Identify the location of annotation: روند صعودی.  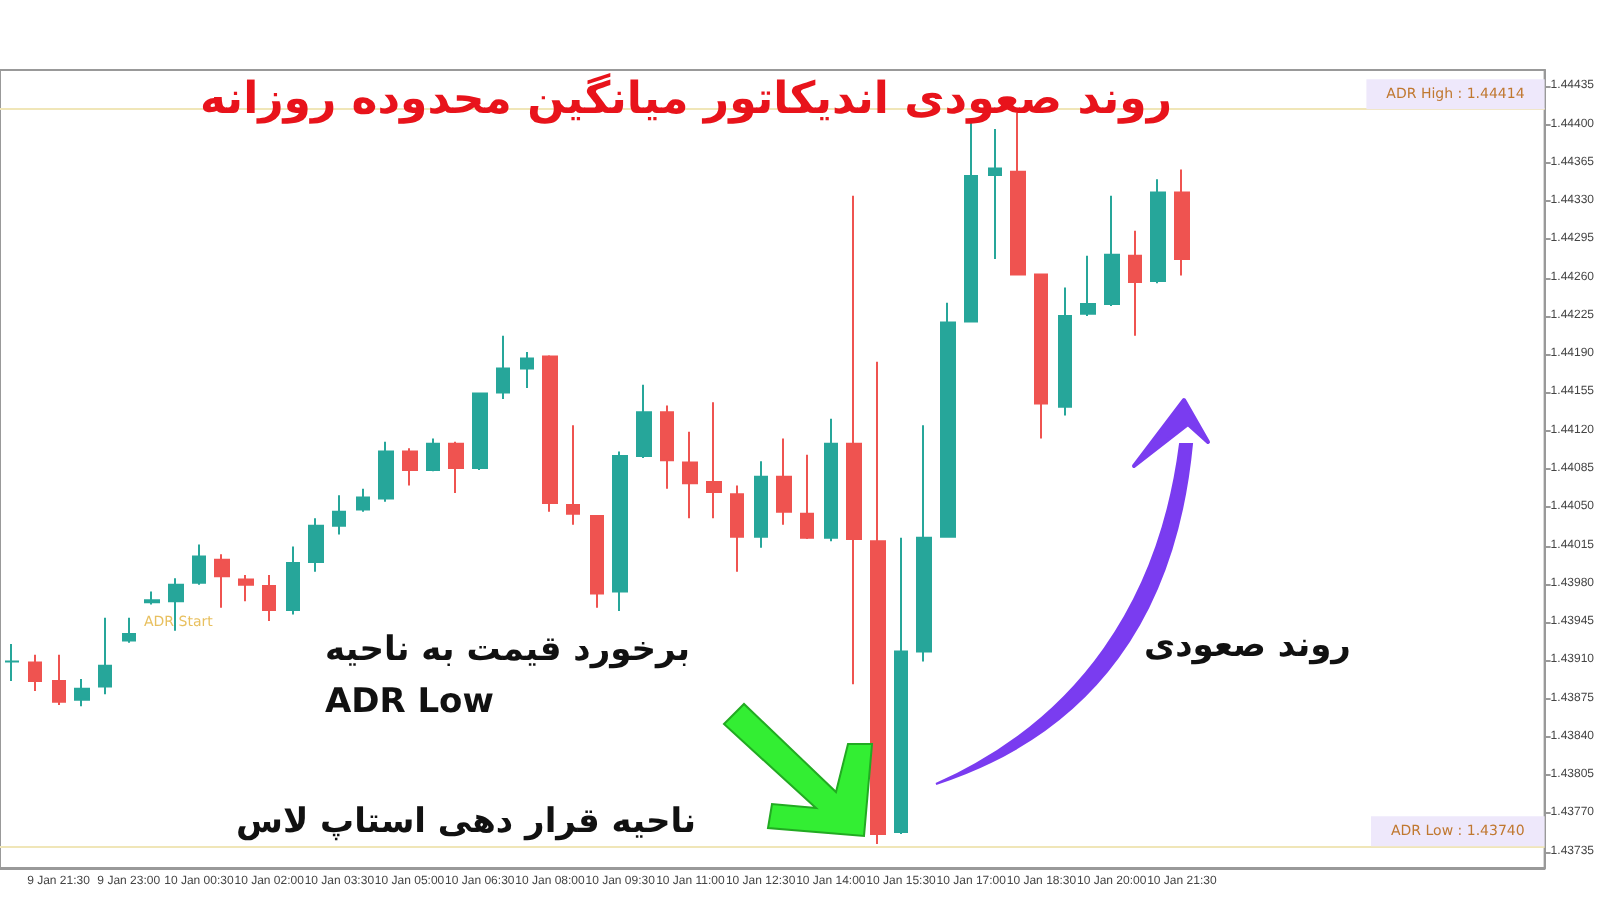
(1247, 646).